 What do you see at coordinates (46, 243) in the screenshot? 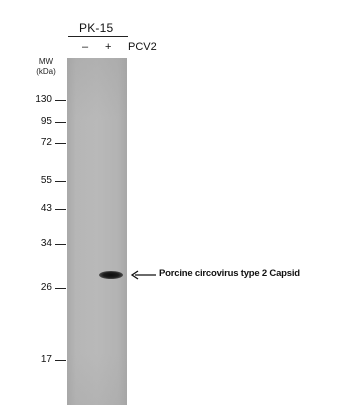
I see `marker-label: 34` at bounding box center [46, 243].